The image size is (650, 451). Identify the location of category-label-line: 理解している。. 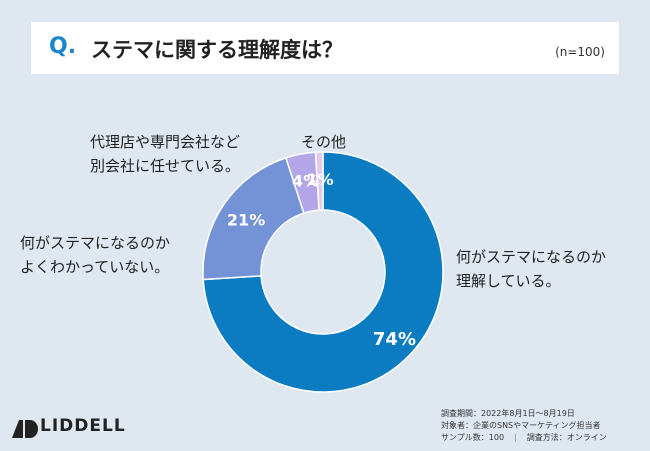
(508, 281).